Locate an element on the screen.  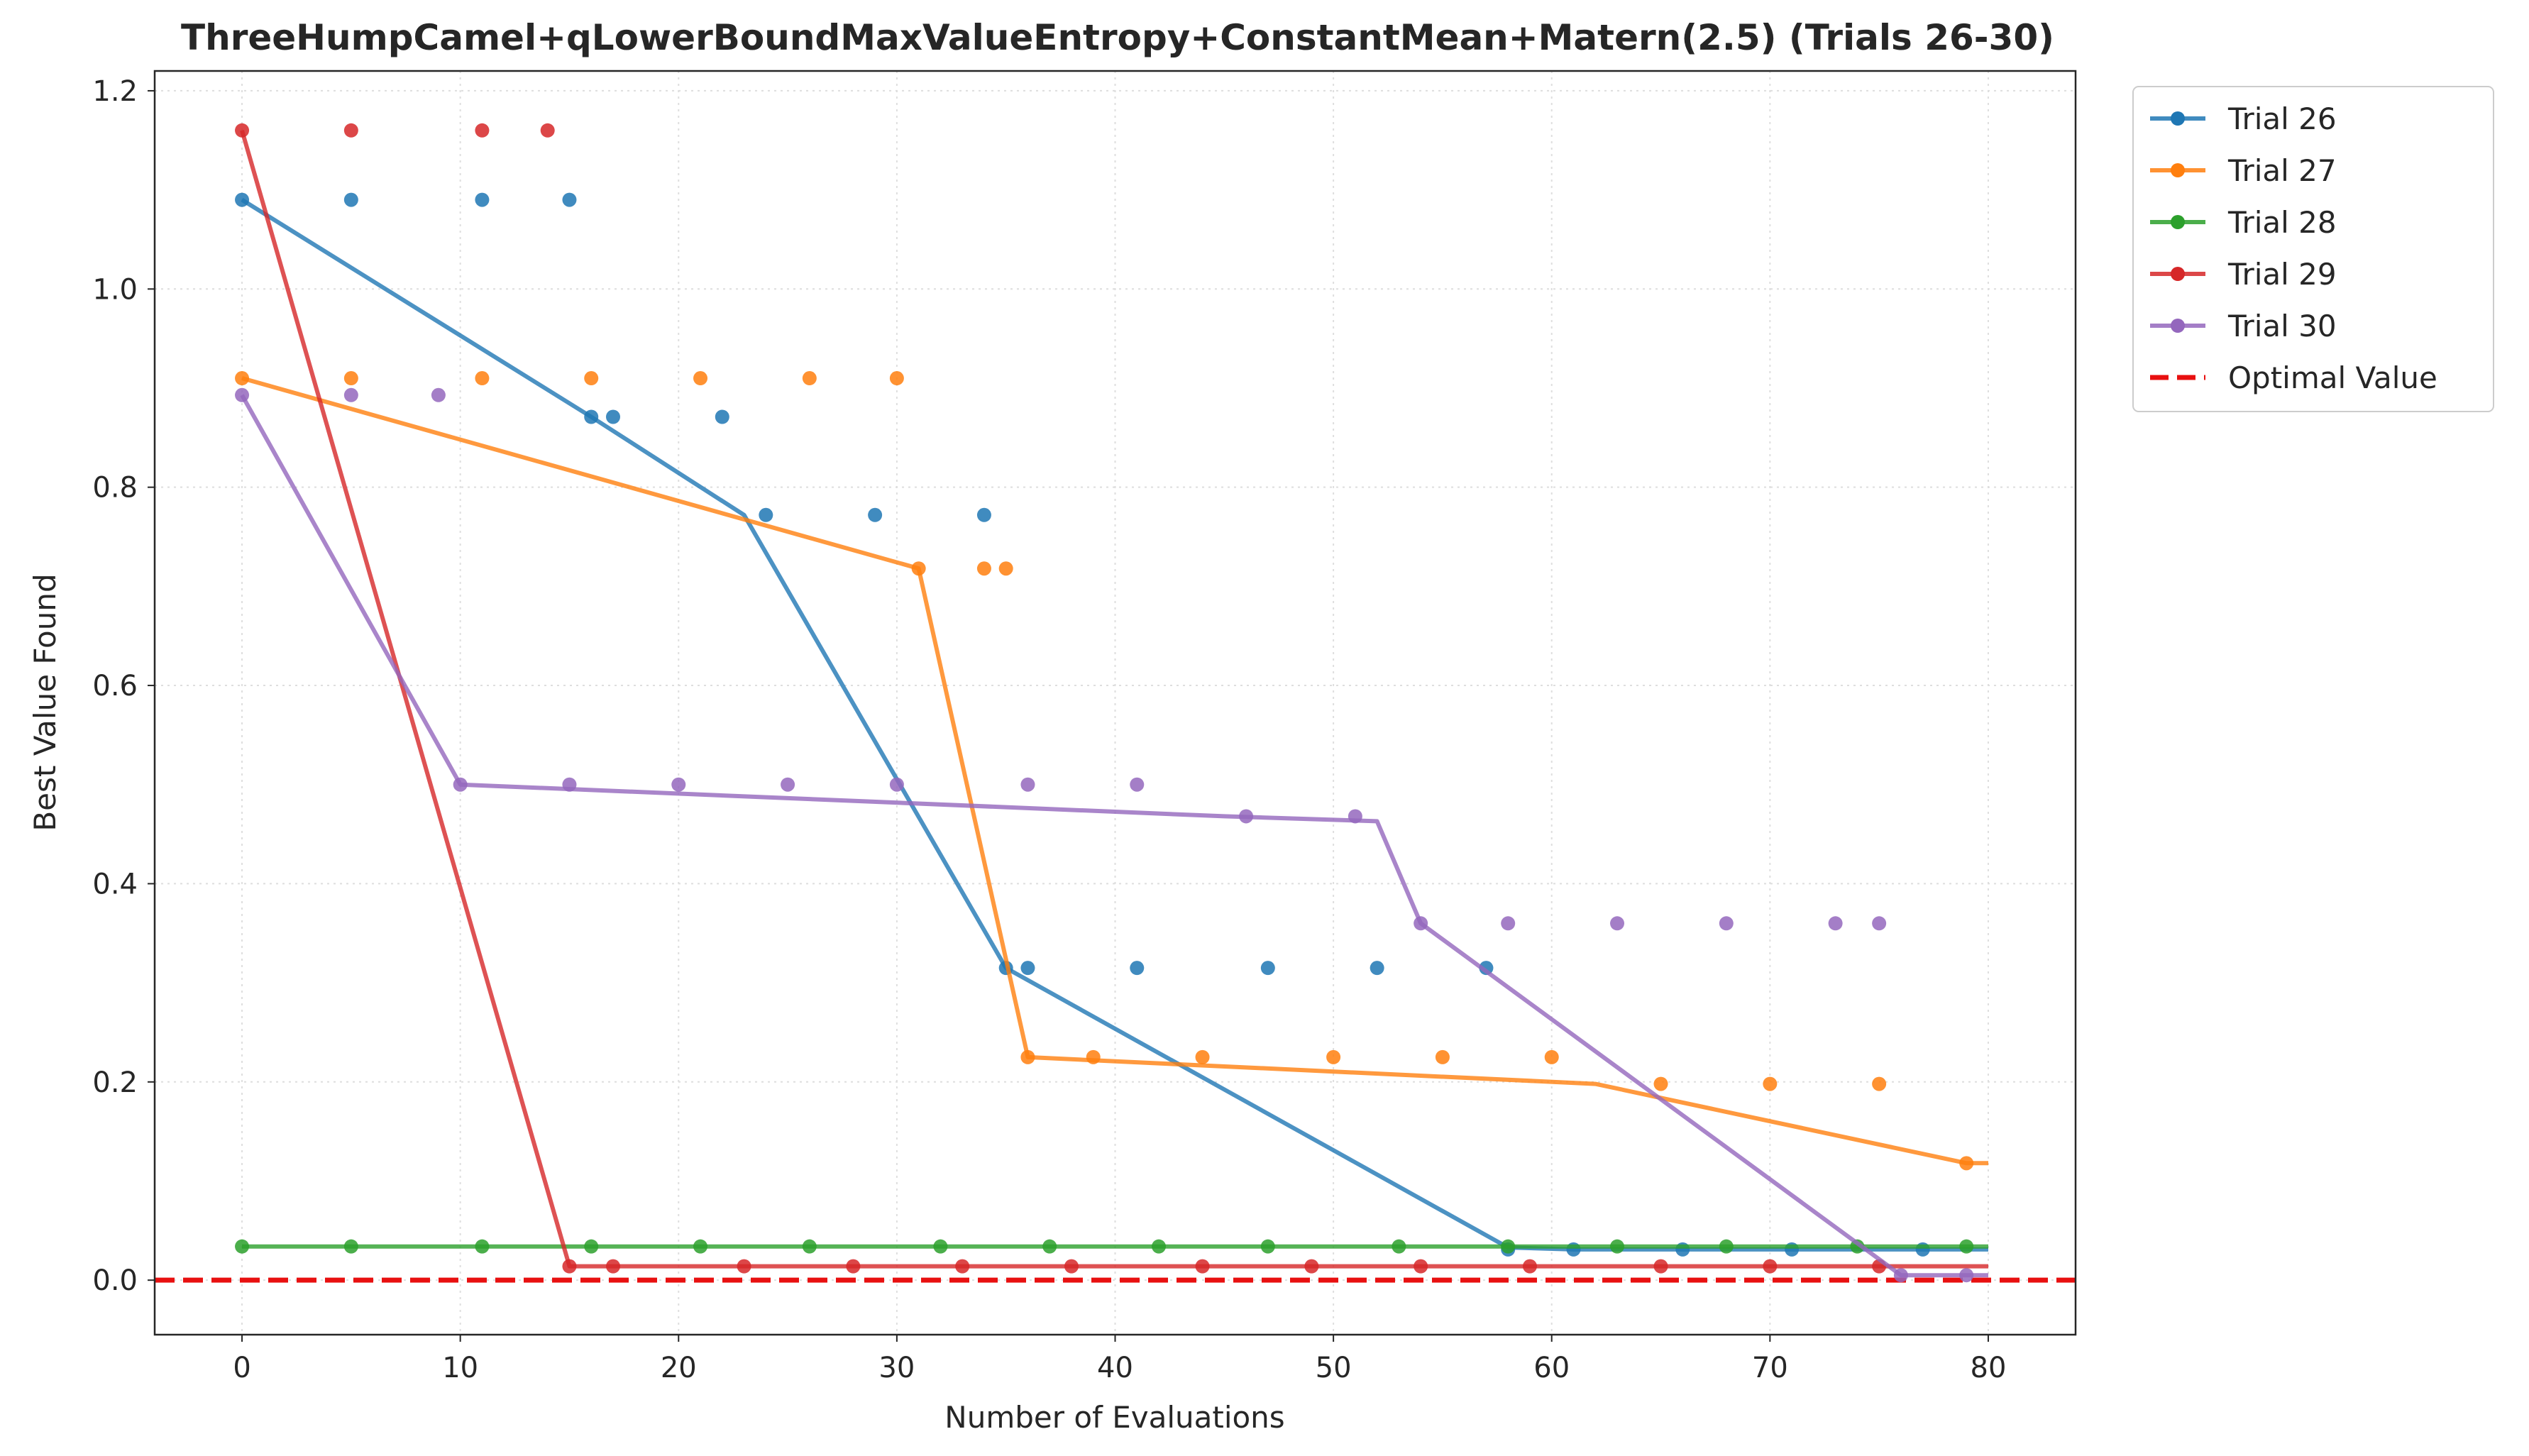
x-tick-label: 0 is located at coordinates (241, 1368).